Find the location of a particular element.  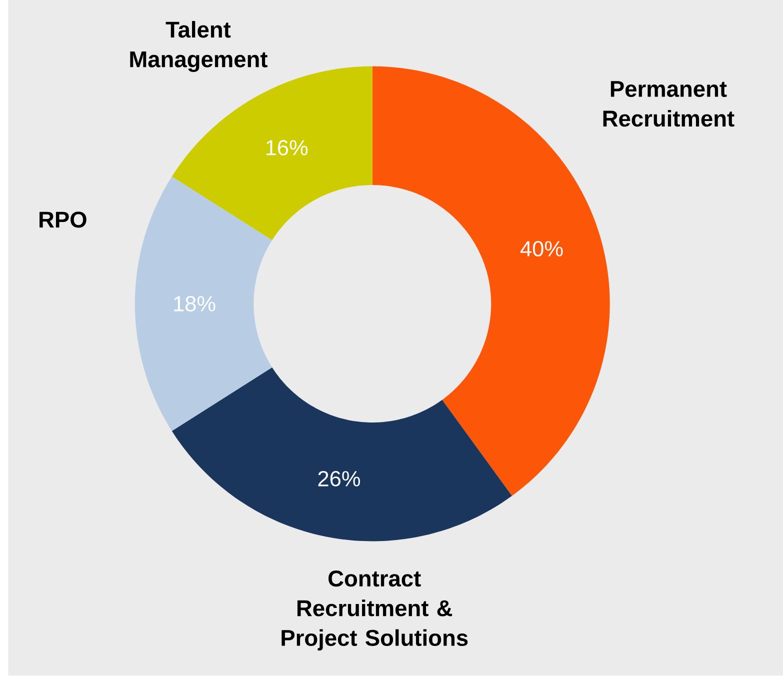

data-label: 40% is located at coordinates (541, 249).